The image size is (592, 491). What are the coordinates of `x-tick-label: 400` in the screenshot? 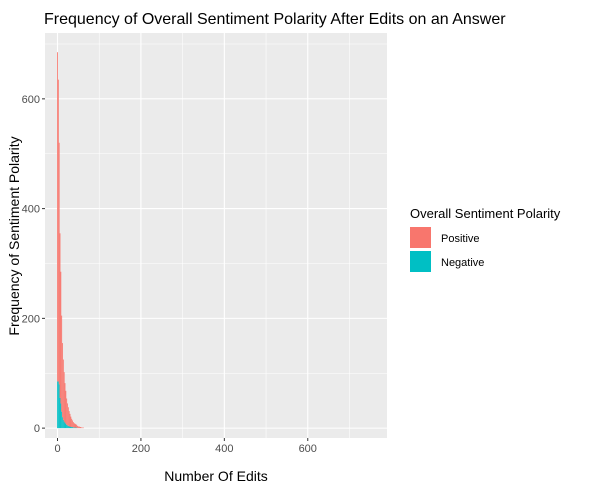 It's located at (224, 449).